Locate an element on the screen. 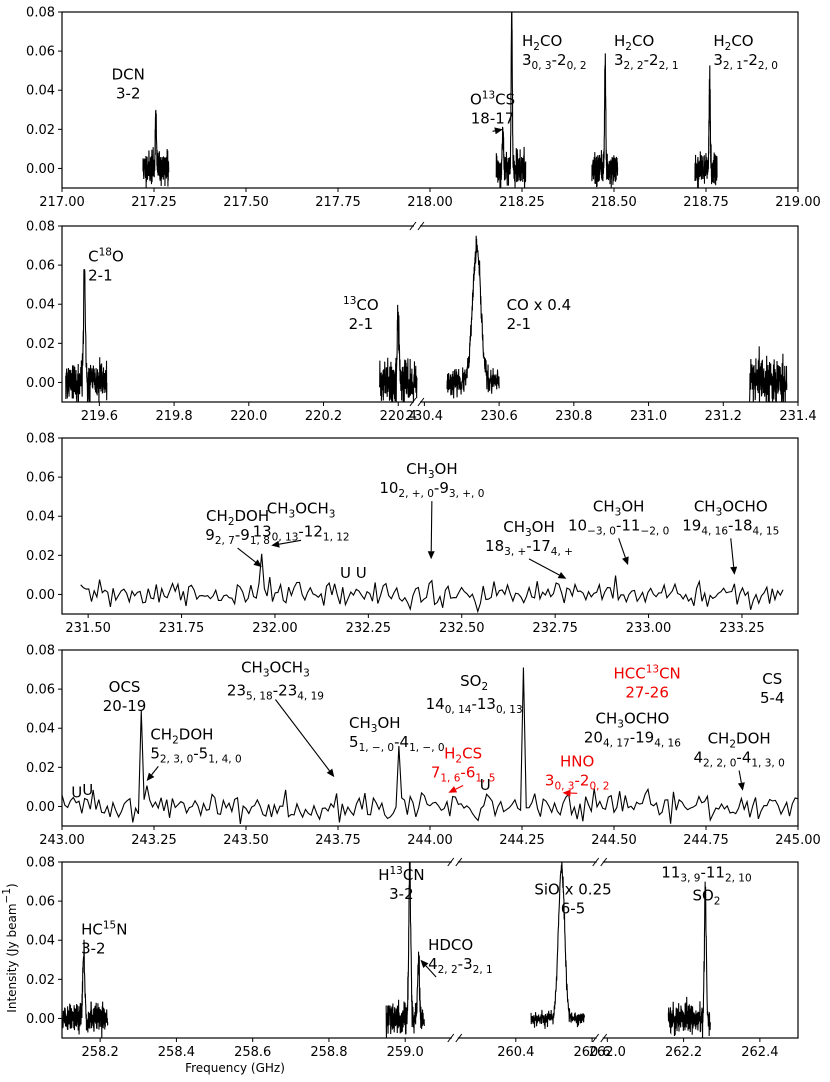 This screenshot has width=830, height=1082. line-label: DCN 3-2 is located at coordinates (128, 83).